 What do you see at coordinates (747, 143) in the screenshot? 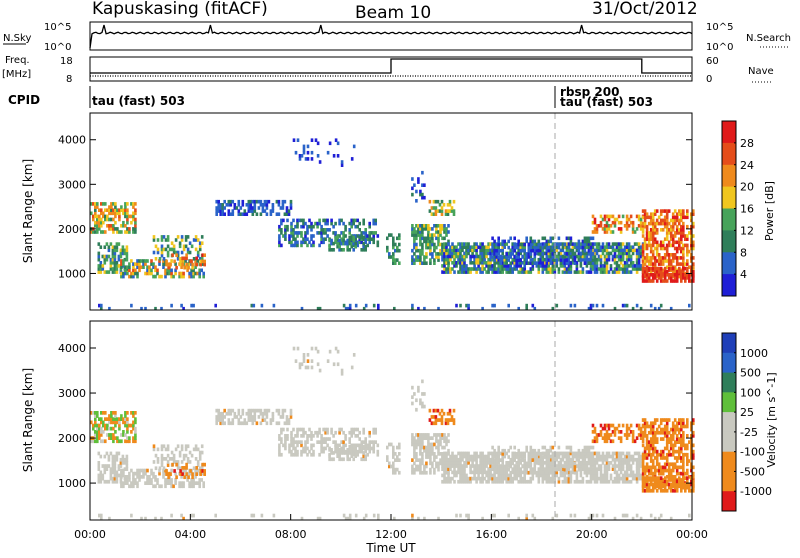
I see `power-colorbar-tick-label-6: 28` at bounding box center [747, 143].